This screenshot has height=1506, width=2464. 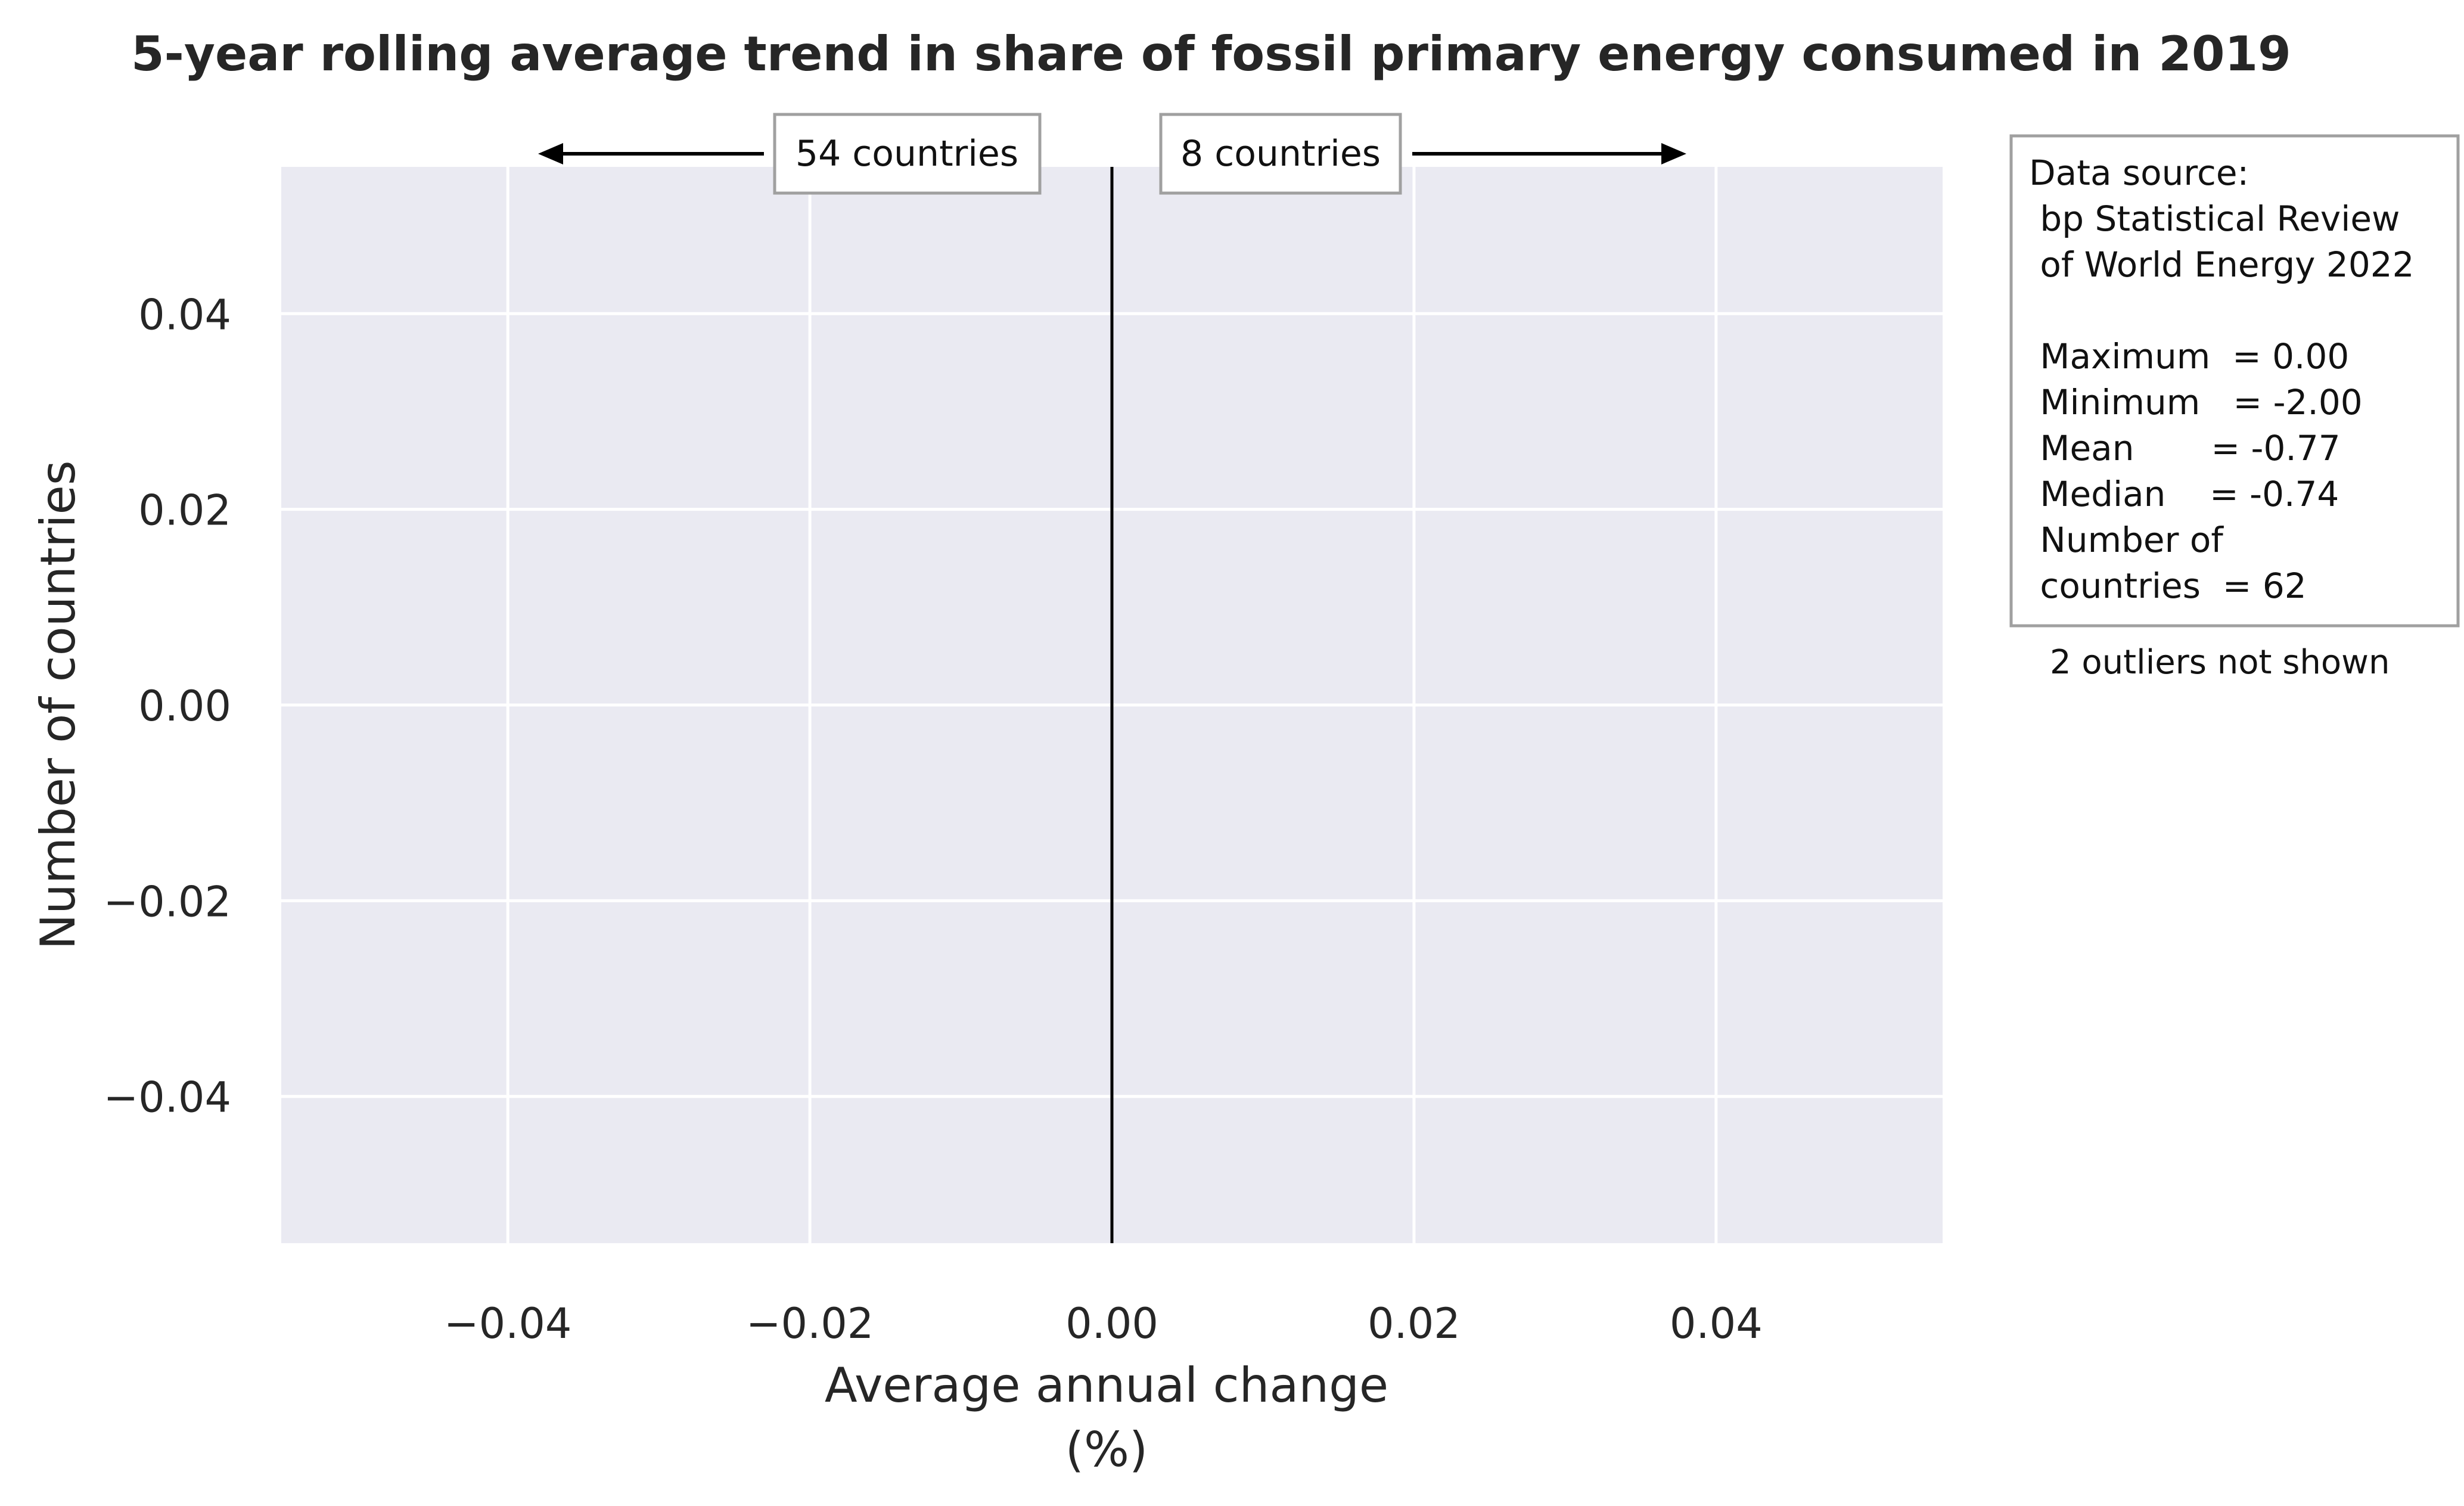 I want to click on x-tick-label: 0.04, so click(x=1716, y=1323).